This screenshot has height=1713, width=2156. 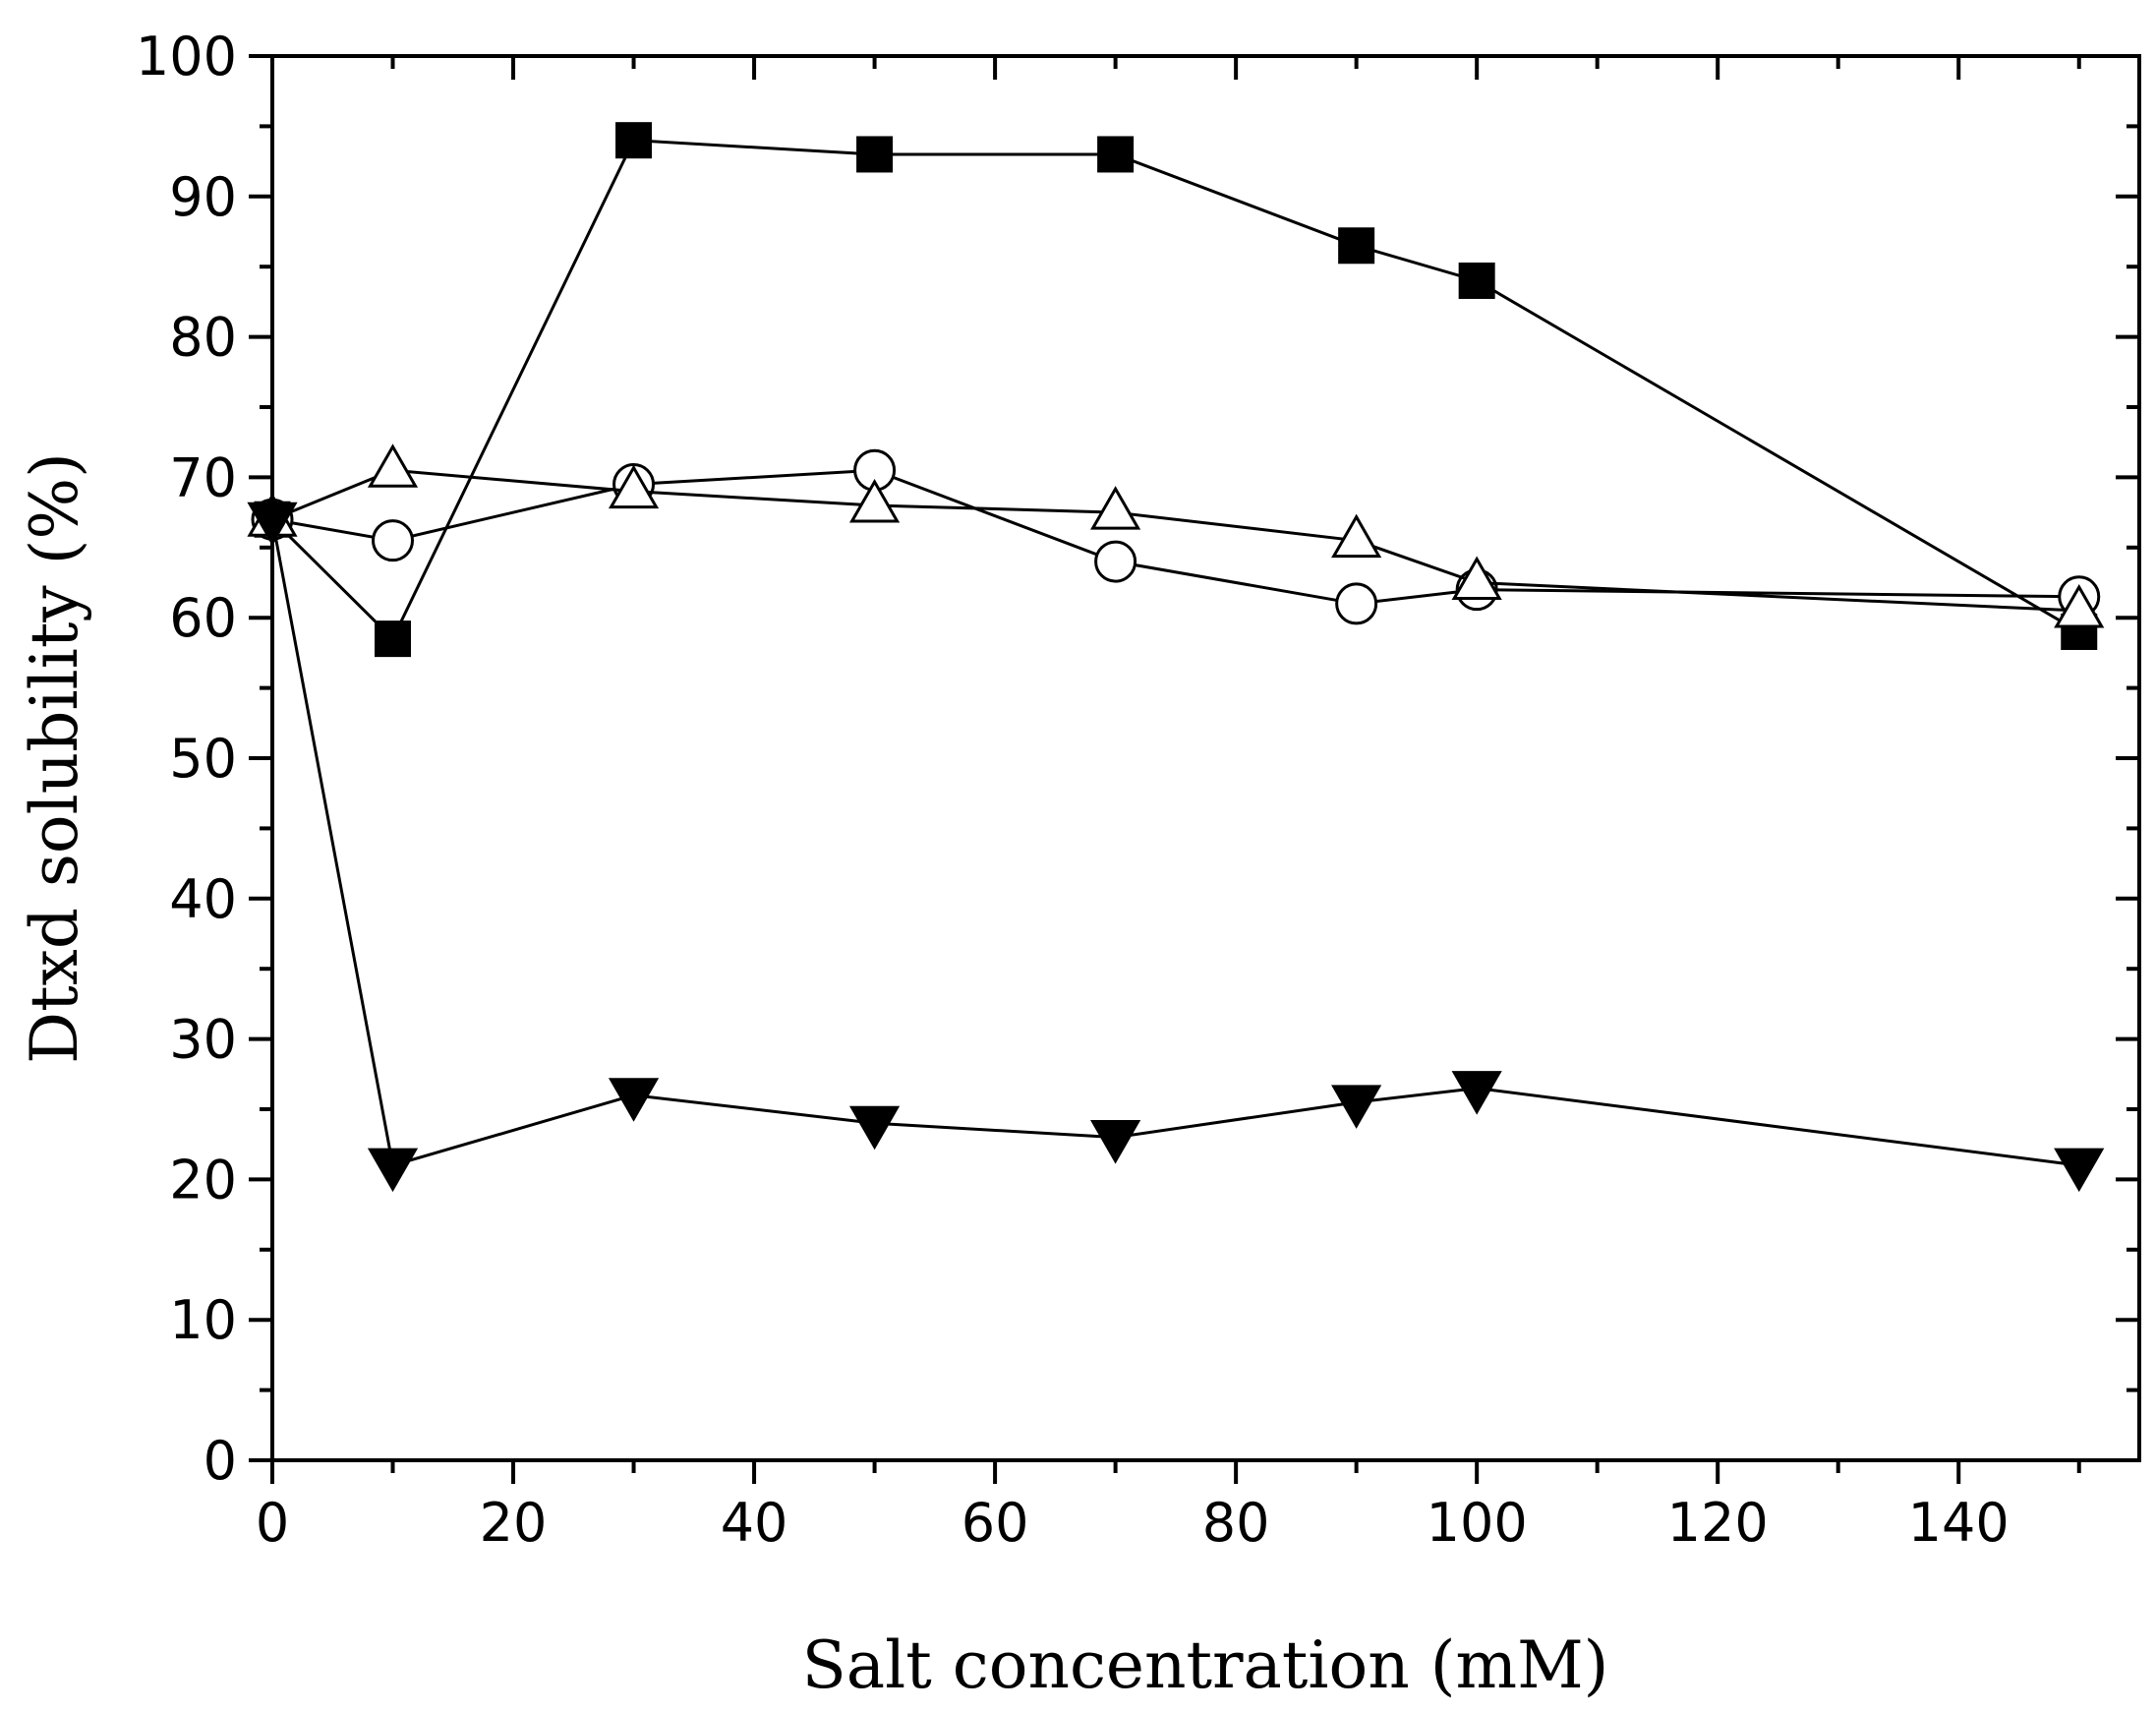 I want to click on series-line-open-circle, so click(x=1175, y=537).